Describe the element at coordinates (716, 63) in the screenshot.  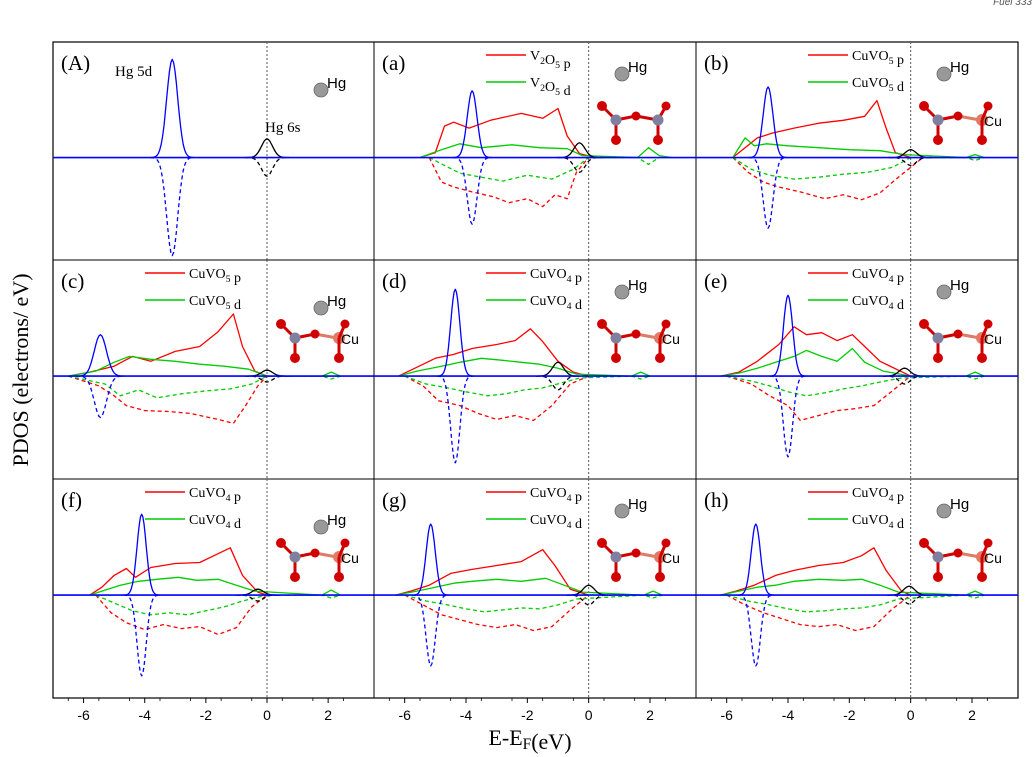
I see `panel-label: (b)` at that location.